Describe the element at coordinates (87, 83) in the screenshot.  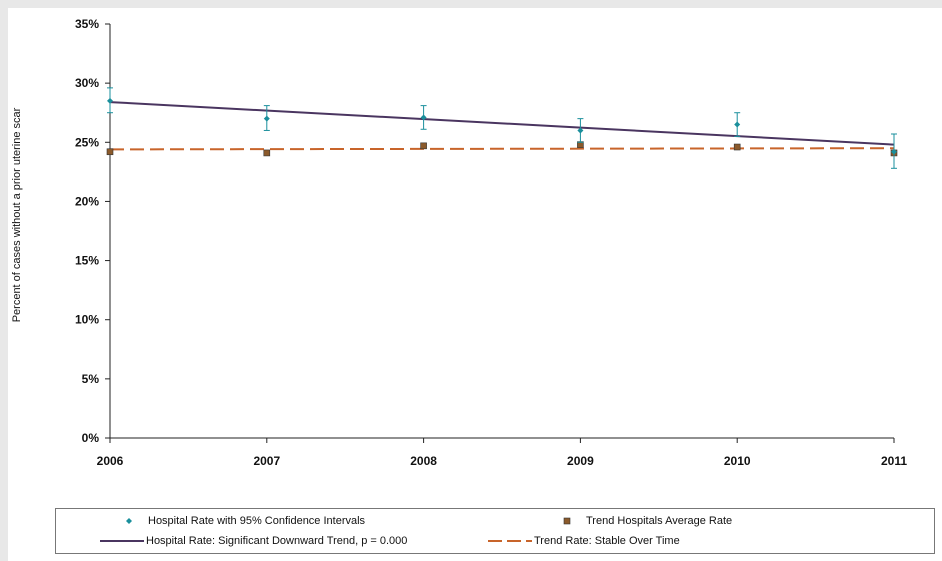
I see `y-tick-label: 30%` at that location.